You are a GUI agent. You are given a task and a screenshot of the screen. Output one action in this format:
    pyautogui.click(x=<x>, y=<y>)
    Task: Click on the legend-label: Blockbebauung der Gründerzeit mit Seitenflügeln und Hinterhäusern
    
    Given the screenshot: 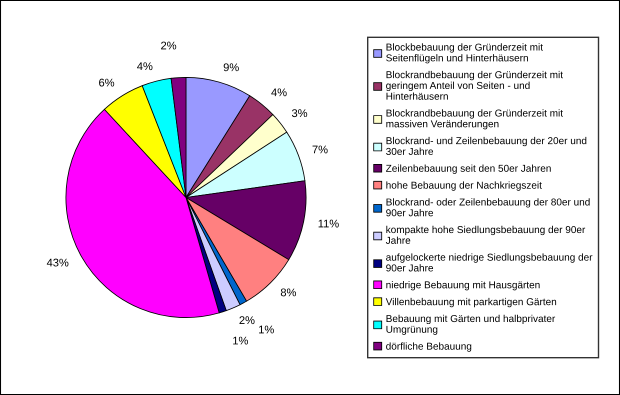 What is the action you would take?
    pyautogui.click(x=464, y=53)
    